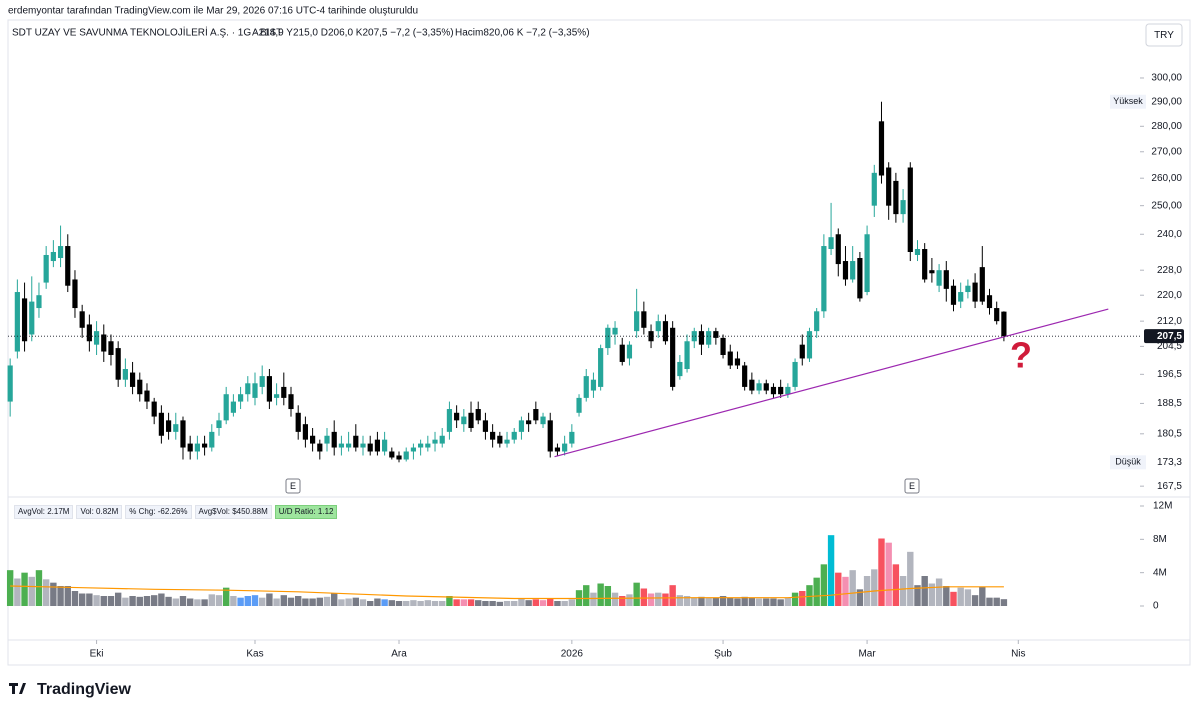  I want to click on y-tick-label: 188,5, so click(1169, 403).